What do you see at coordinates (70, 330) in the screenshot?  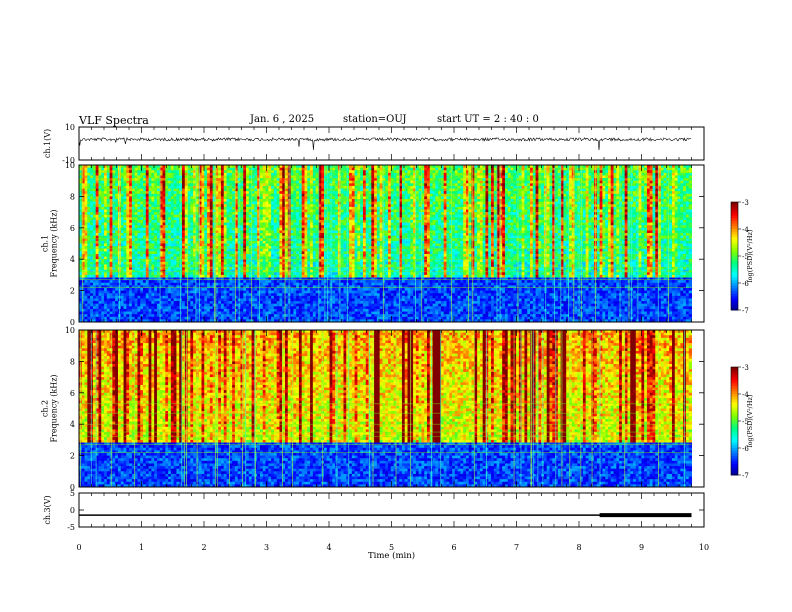 I see `ch2-spectrogram-ytick-label: 10` at bounding box center [70, 330].